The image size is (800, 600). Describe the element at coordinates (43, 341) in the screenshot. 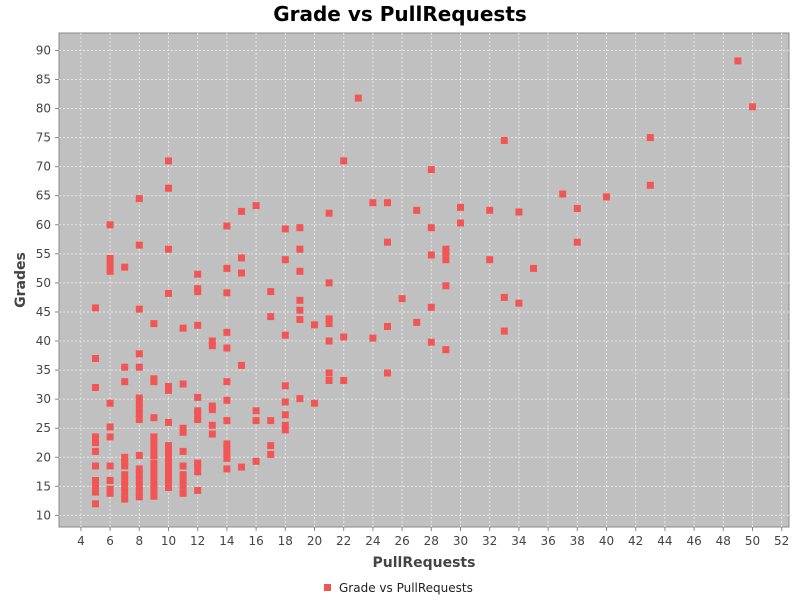

I see `y-tick-label: 40` at that location.